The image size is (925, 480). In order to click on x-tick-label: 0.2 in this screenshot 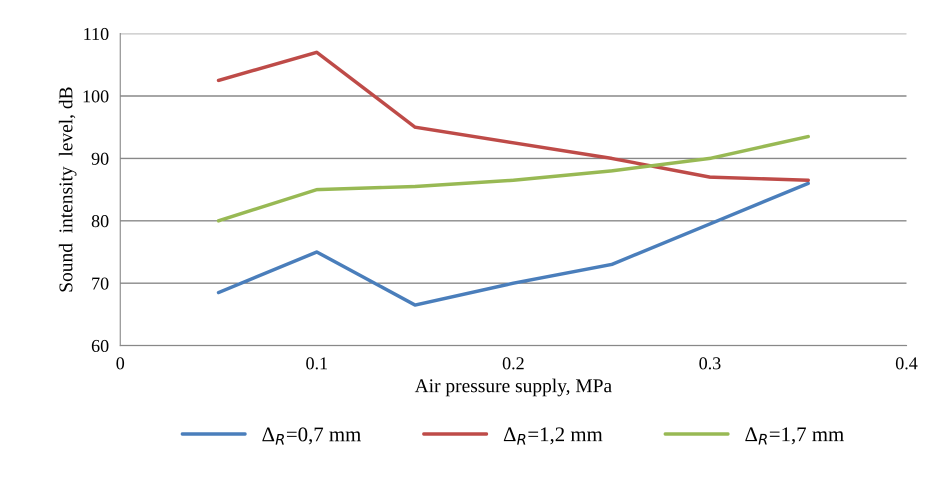, I will do `click(513, 363)`.